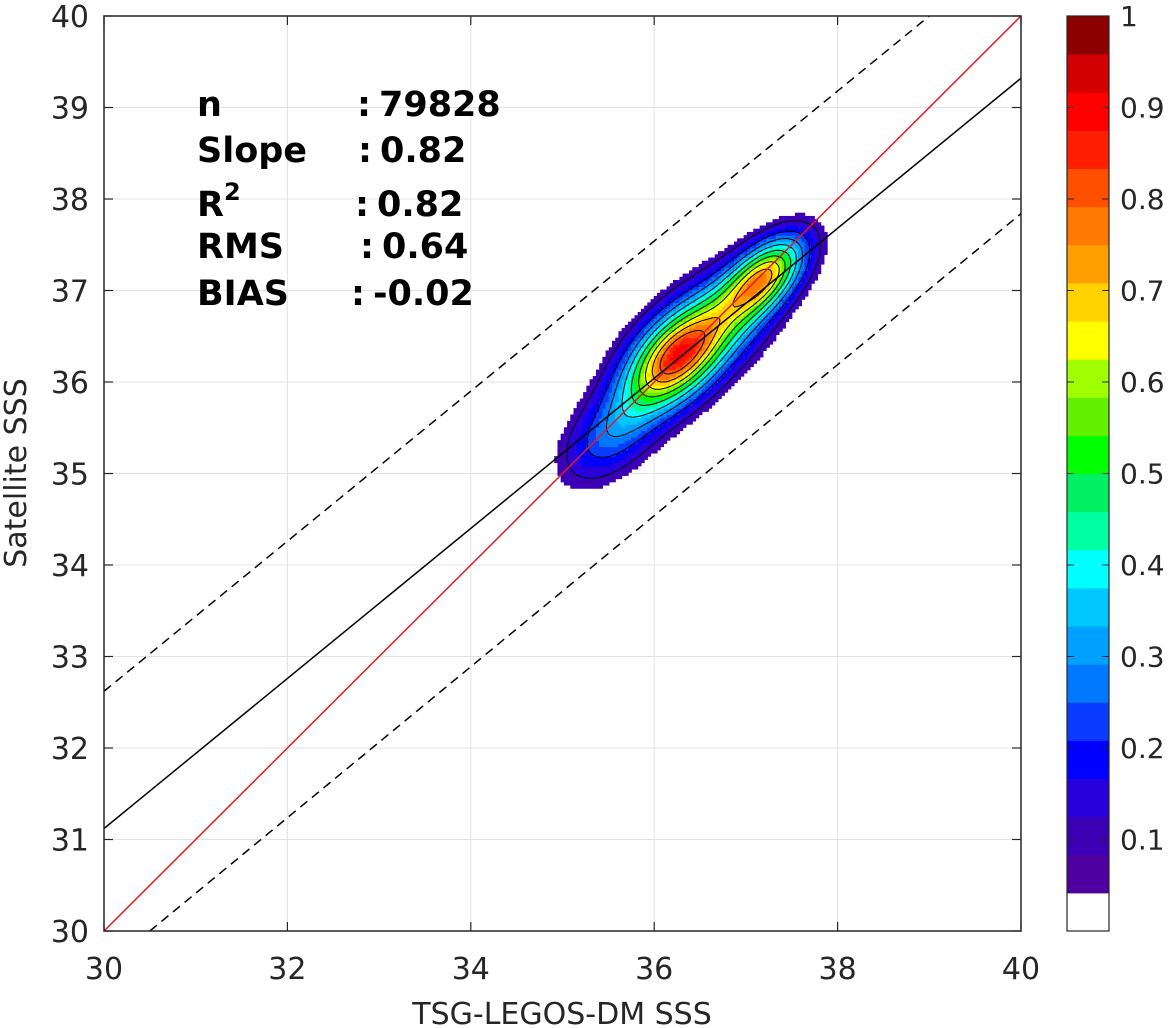  Describe the element at coordinates (252, 151) in the screenshot. I see `stat-label-text: Slope` at that location.